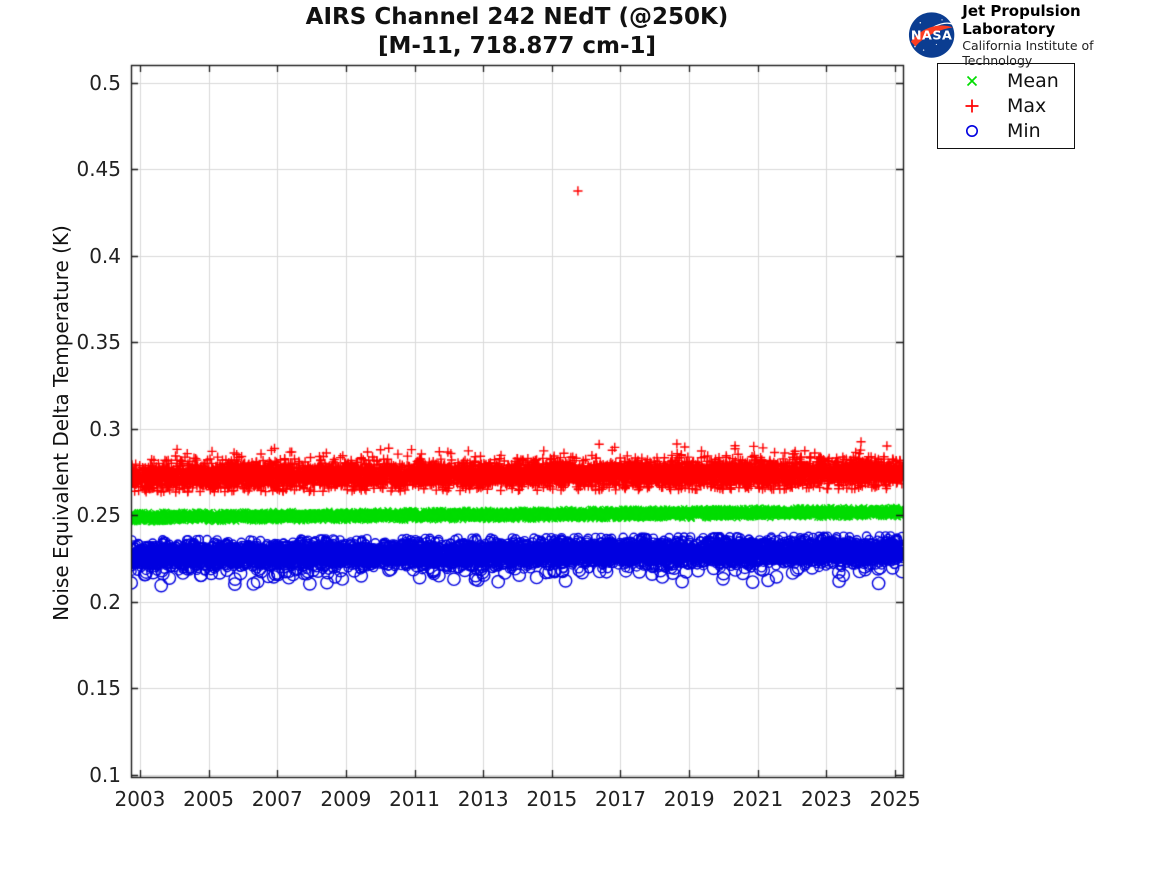 This screenshot has height=875, width=1167. I want to click on legend-item-mean: Mean, so click(1006, 81).